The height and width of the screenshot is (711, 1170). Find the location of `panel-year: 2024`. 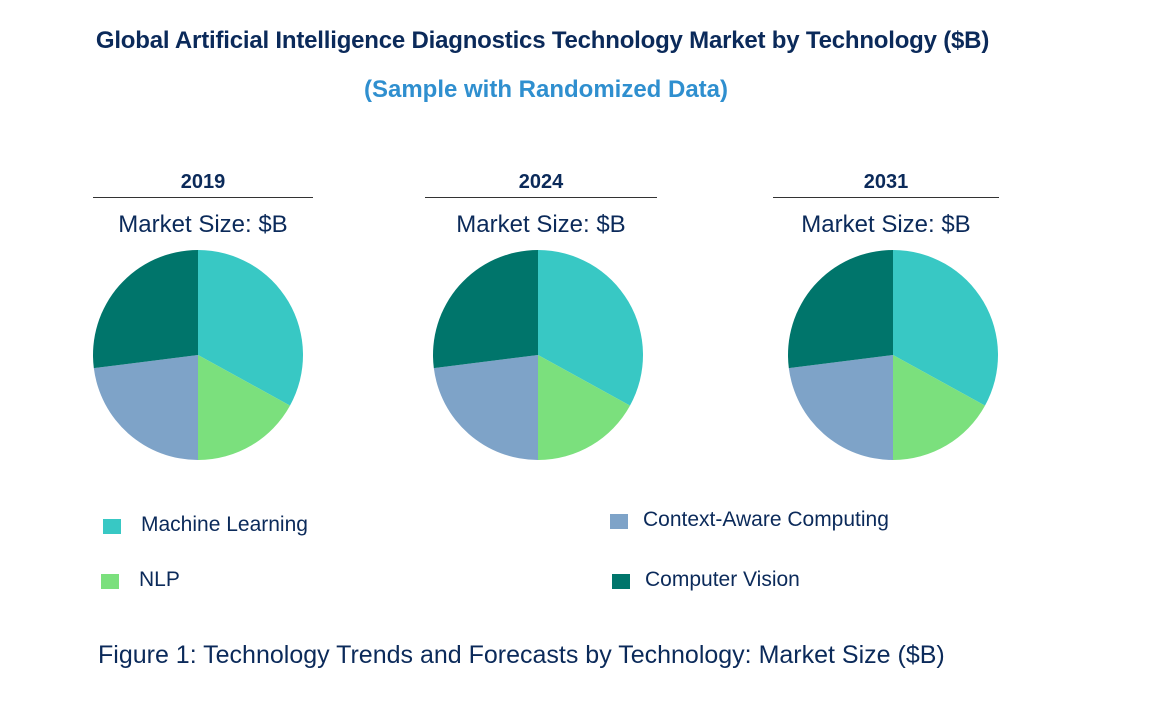

panel-year: 2024 is located at coordinates (541, 182).